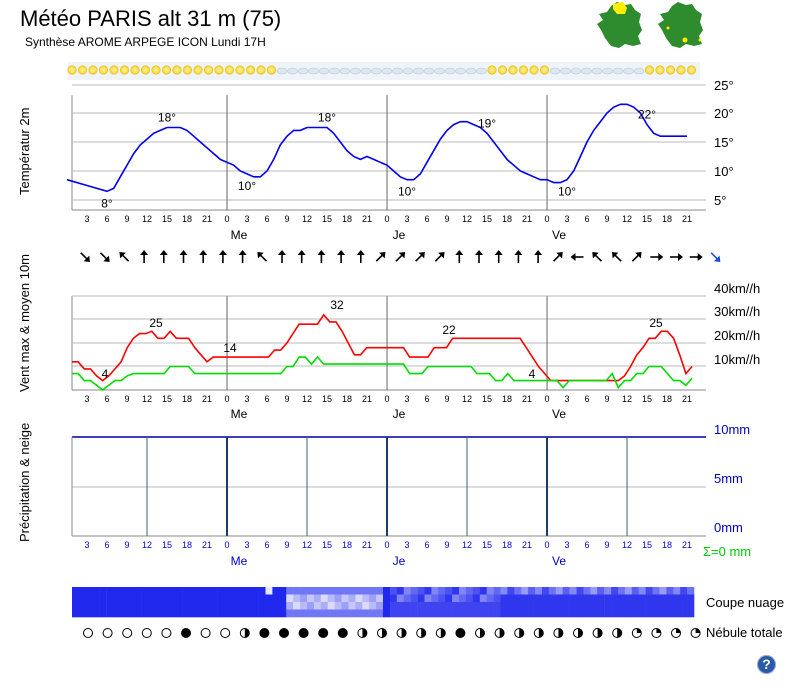  I want to click on precip-tick-label: 0mm, so click(728, 527).